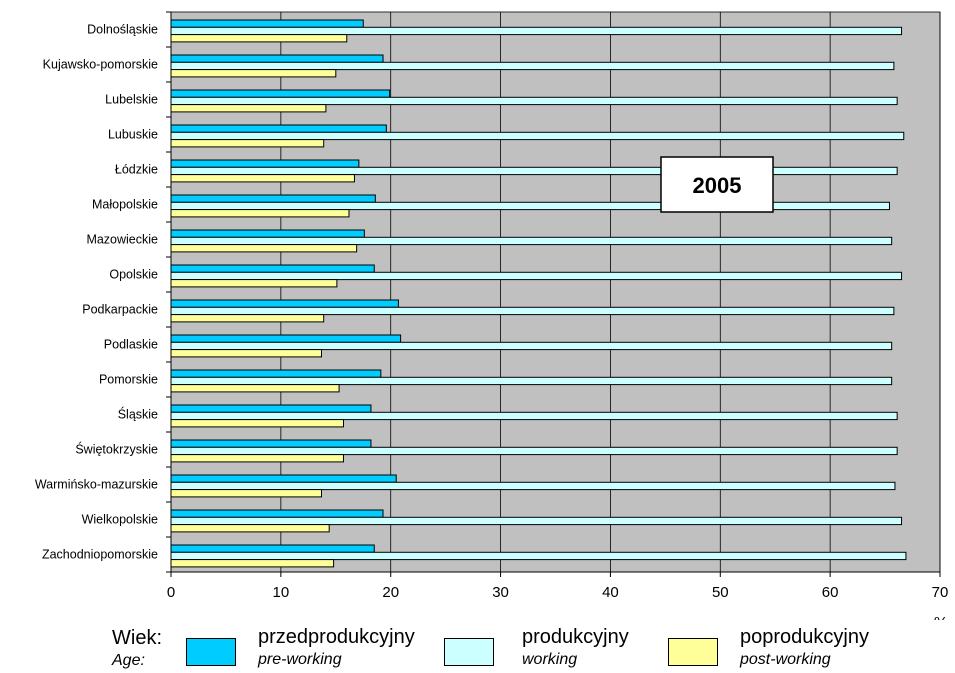 The image size is (955, 673). Describe the element at coordinates (550, 659) in the screenshot. I see `legend-sublabel-working: working` at that location.